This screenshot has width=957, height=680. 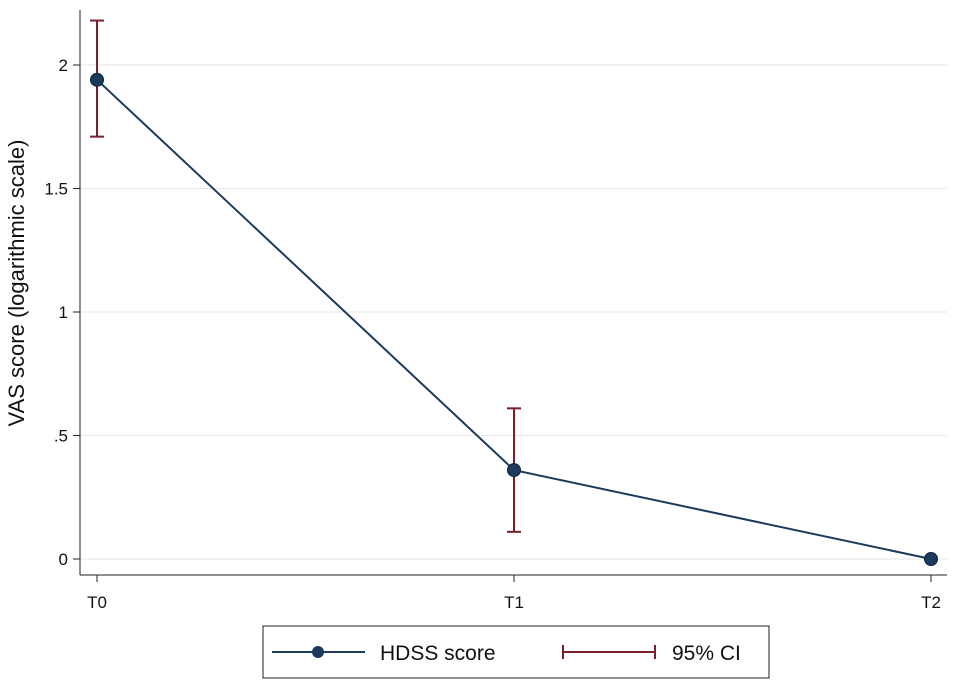 I want to click on legend-series-marker-swatch, so click(x=318, y=652).